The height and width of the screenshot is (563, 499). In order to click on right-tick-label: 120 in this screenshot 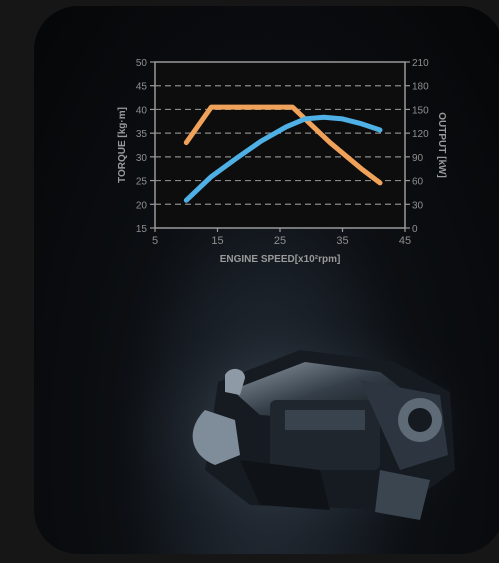, I will do `click(420, 134)`.